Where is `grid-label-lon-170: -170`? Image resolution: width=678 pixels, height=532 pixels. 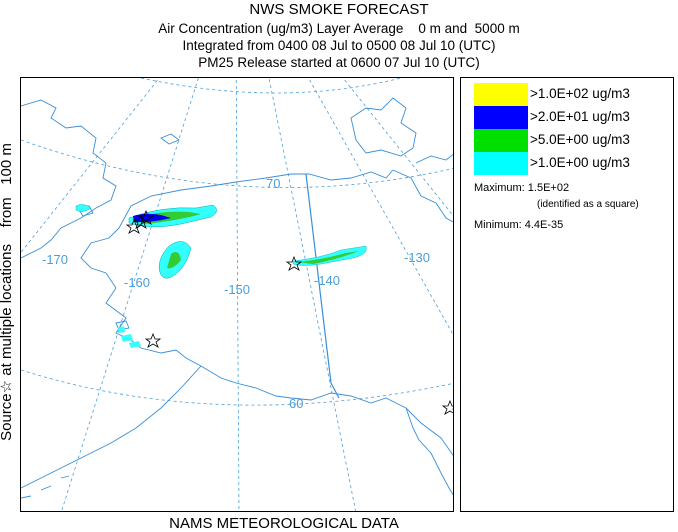 grid-label-lon-170: -170 is located at coordinates (55, 259).